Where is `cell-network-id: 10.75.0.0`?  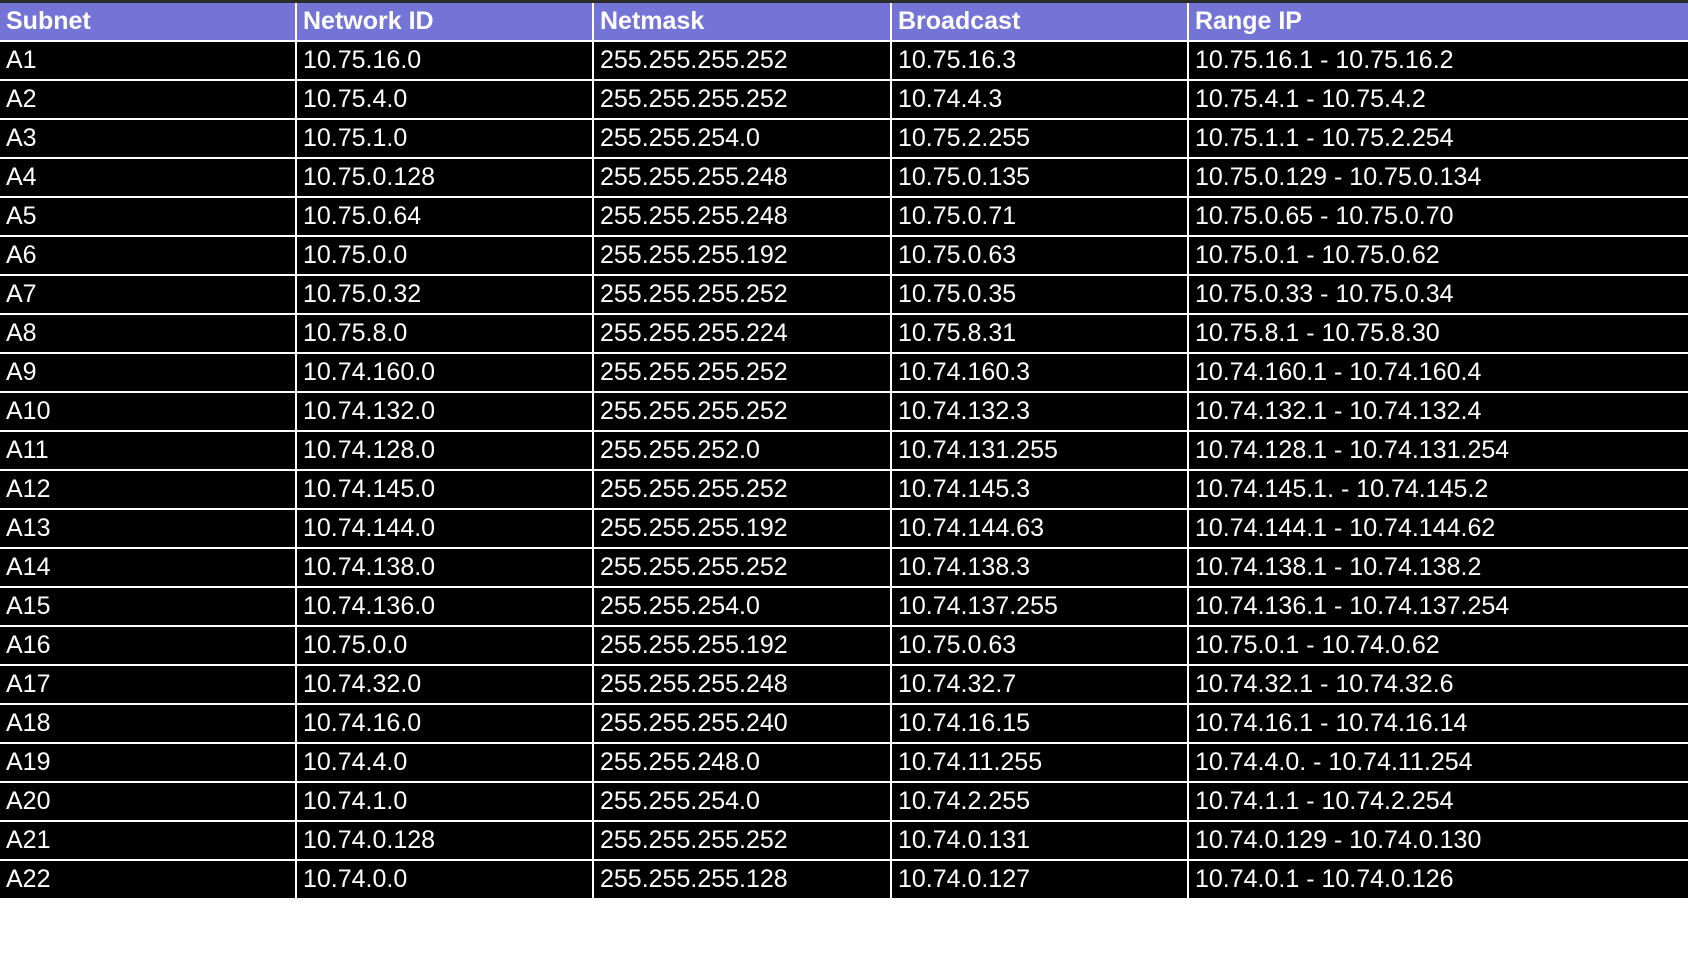
cell-network-id: 10.75.0.0 is located at coordinates (444, 646).